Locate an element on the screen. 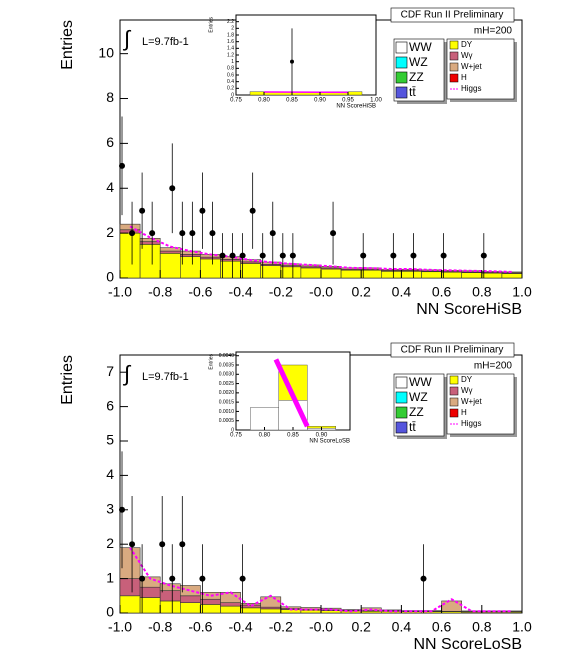 The height and width of the screenshot is (667, 567). x-tick-label: 0.2 is located at coordinates (361, 627).